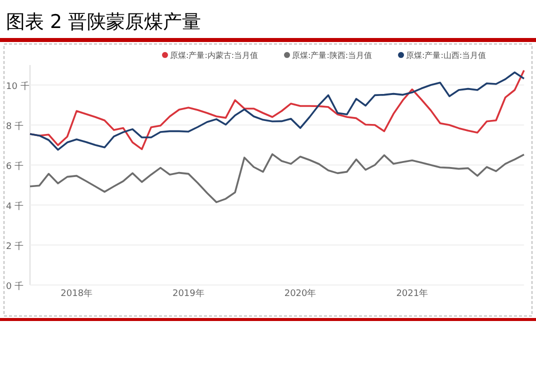 This screenshot has height=389, width=536. What do you see at coordinates (332, 55) in the screenshot?
I see `legend-label: 原煤:产量:陕西:当月值` at bounding box center [332, 55].